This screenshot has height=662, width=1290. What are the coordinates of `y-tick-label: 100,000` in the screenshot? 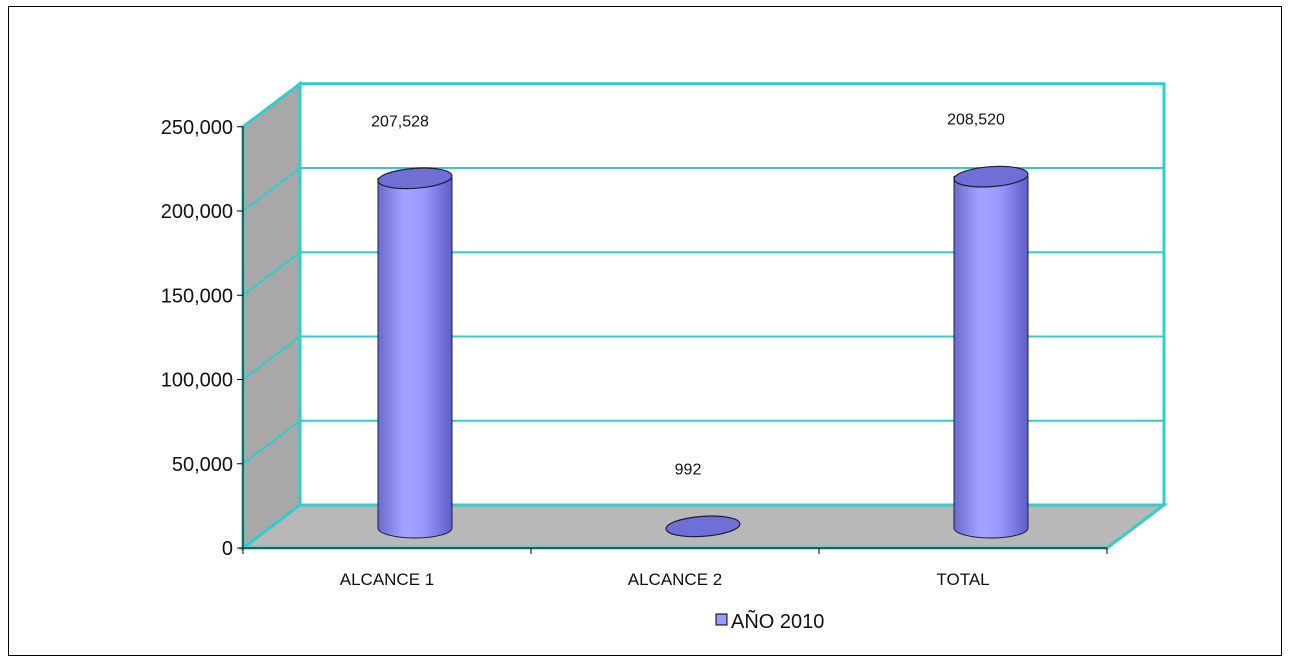 It's located at (197, 381).